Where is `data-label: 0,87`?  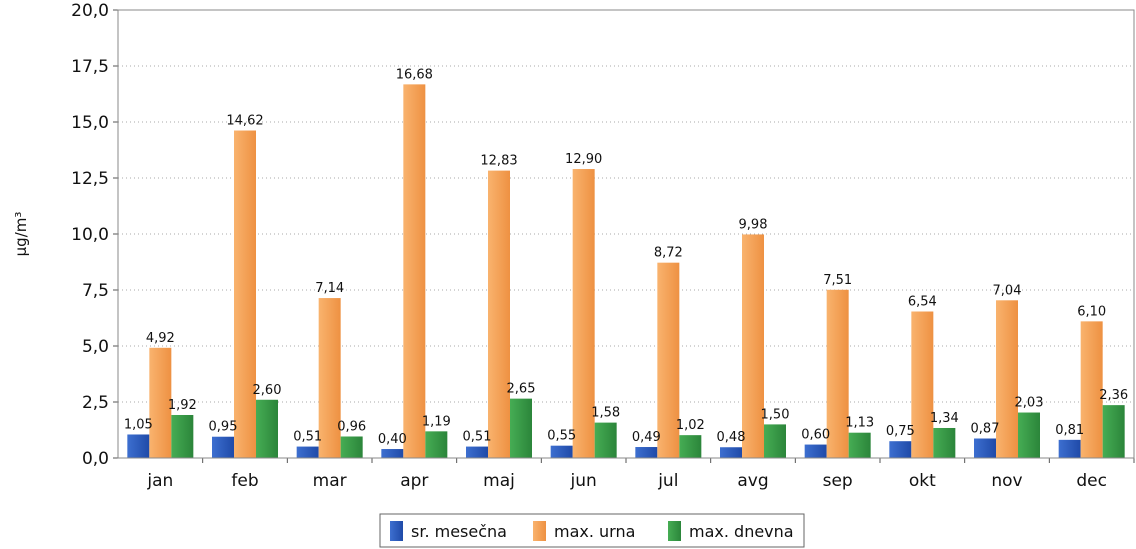 data-label: 0,87 is located at coordinates (985, 429).